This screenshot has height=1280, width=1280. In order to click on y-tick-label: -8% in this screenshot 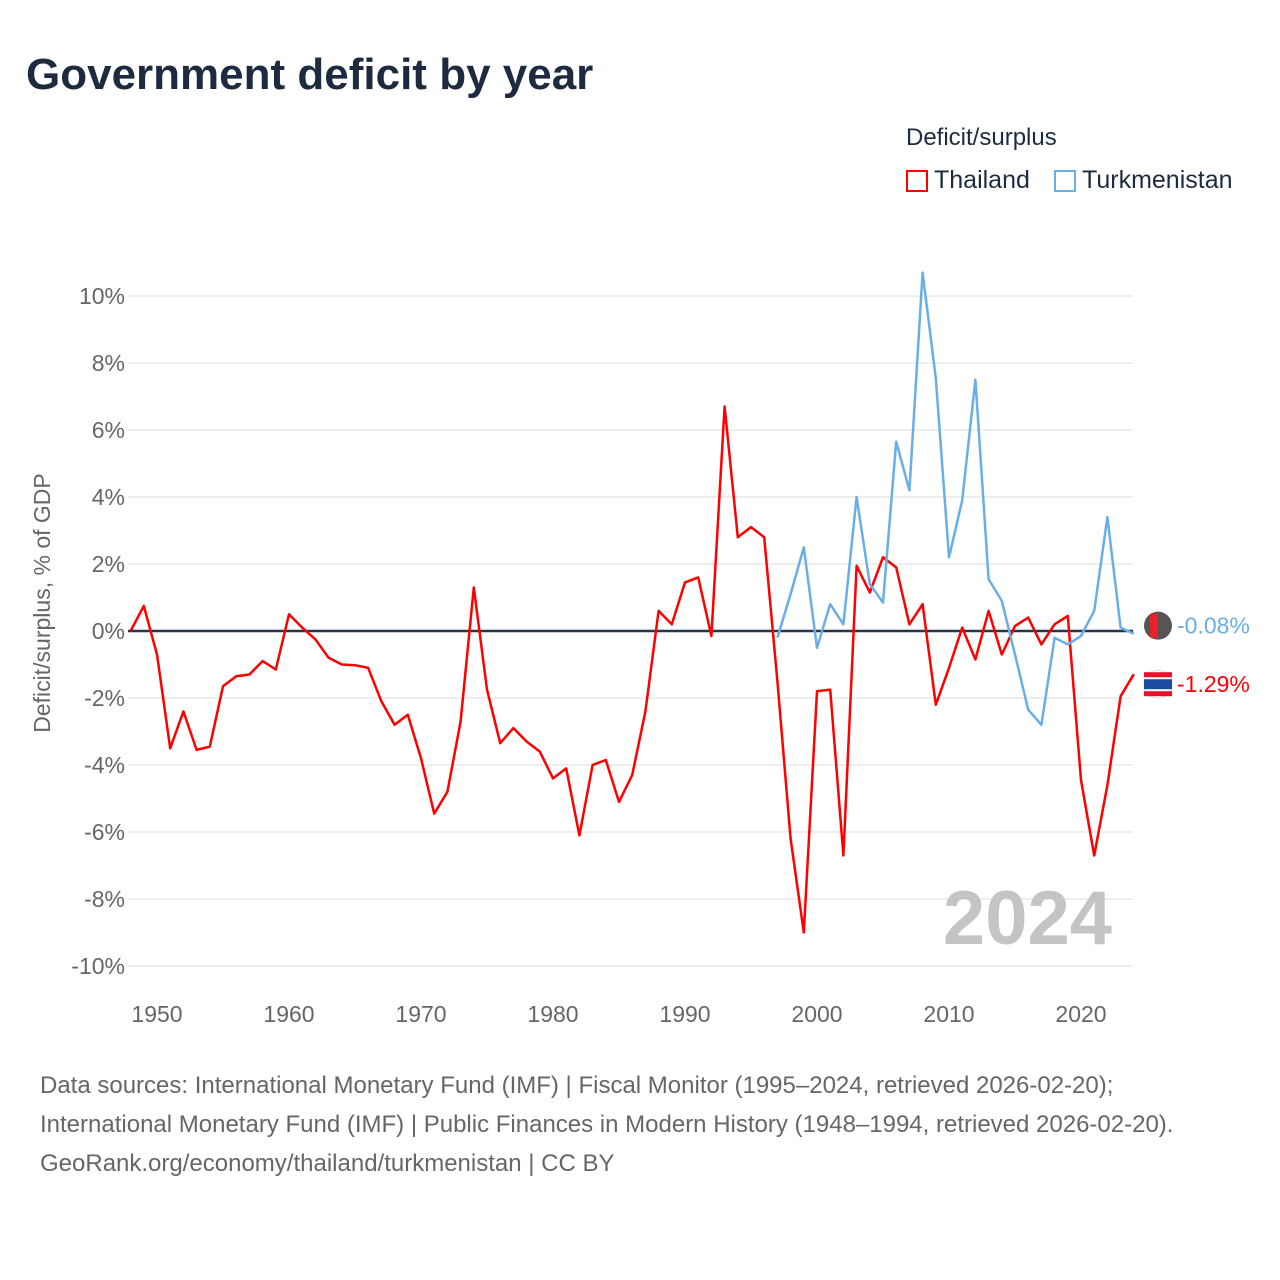, I will do `click(104, 899)`.